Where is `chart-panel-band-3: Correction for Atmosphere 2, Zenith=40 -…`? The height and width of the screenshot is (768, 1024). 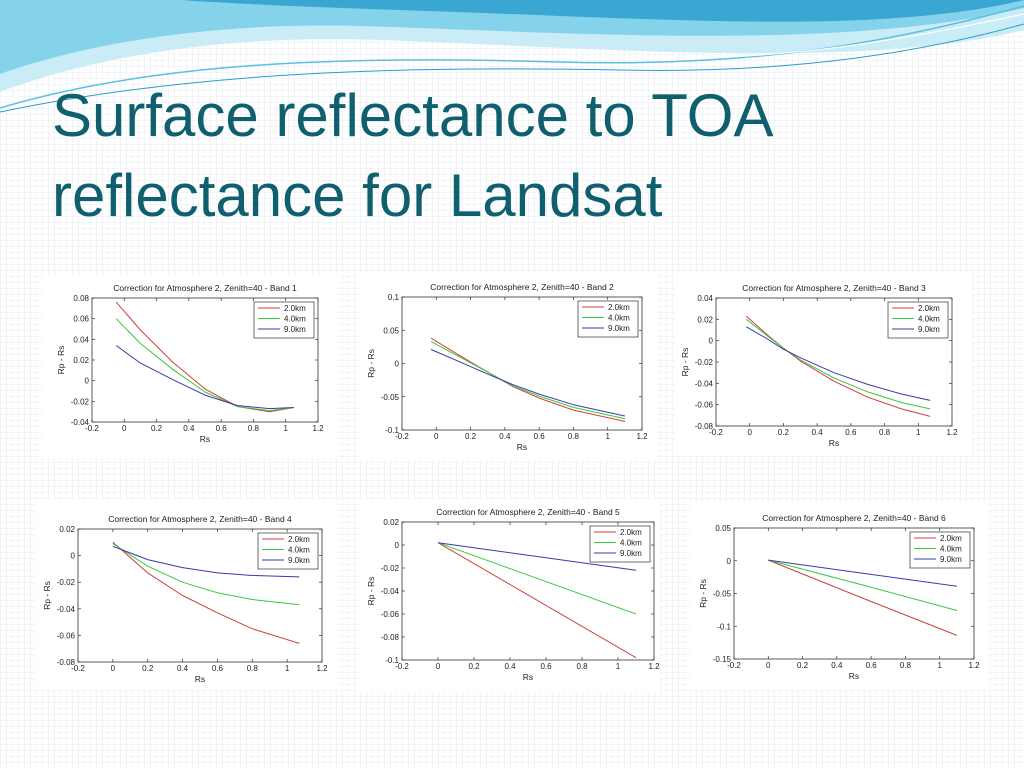 chart-panel-band-3: Correction for Atmosphere 2, Zenith=40 -… is located at coordinates (824, 364).